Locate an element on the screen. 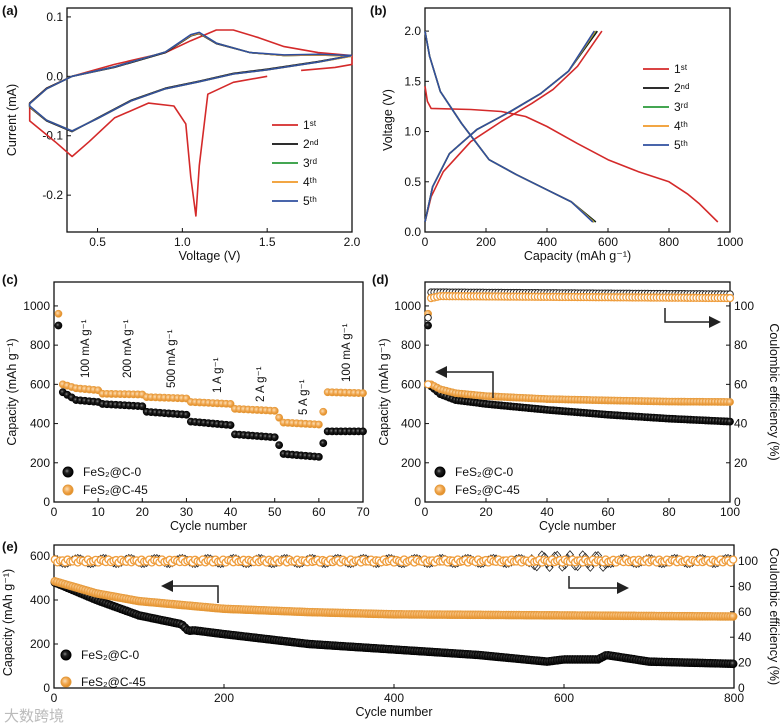 The width and height of the screenshot is (780, 723). plot-frame-d is located at coordinates (577, 392).